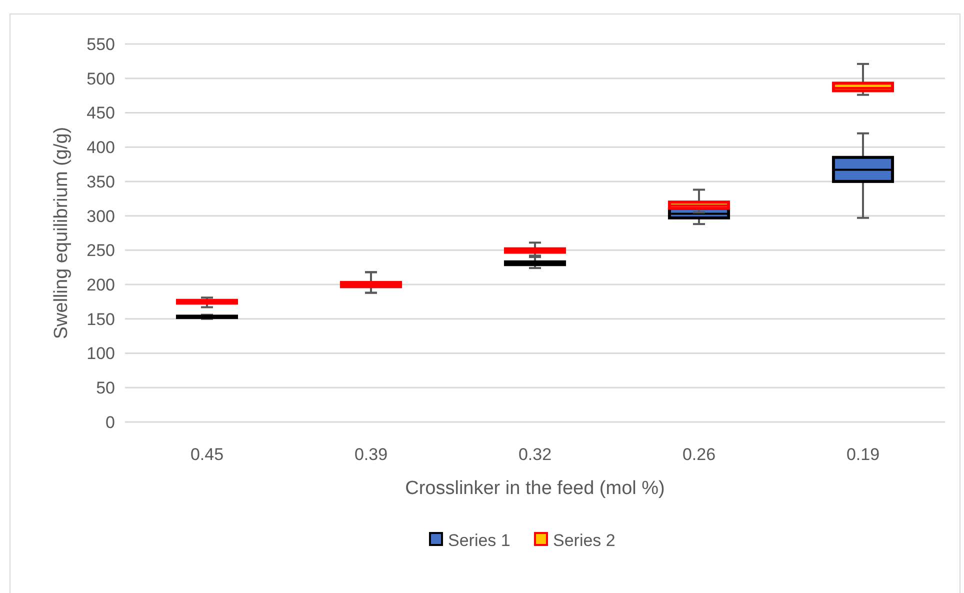 The image size is (964, 593). Describe the element at coordinates (100, 250) in the screenshot. I see `y-tick-label: 250` at that location.